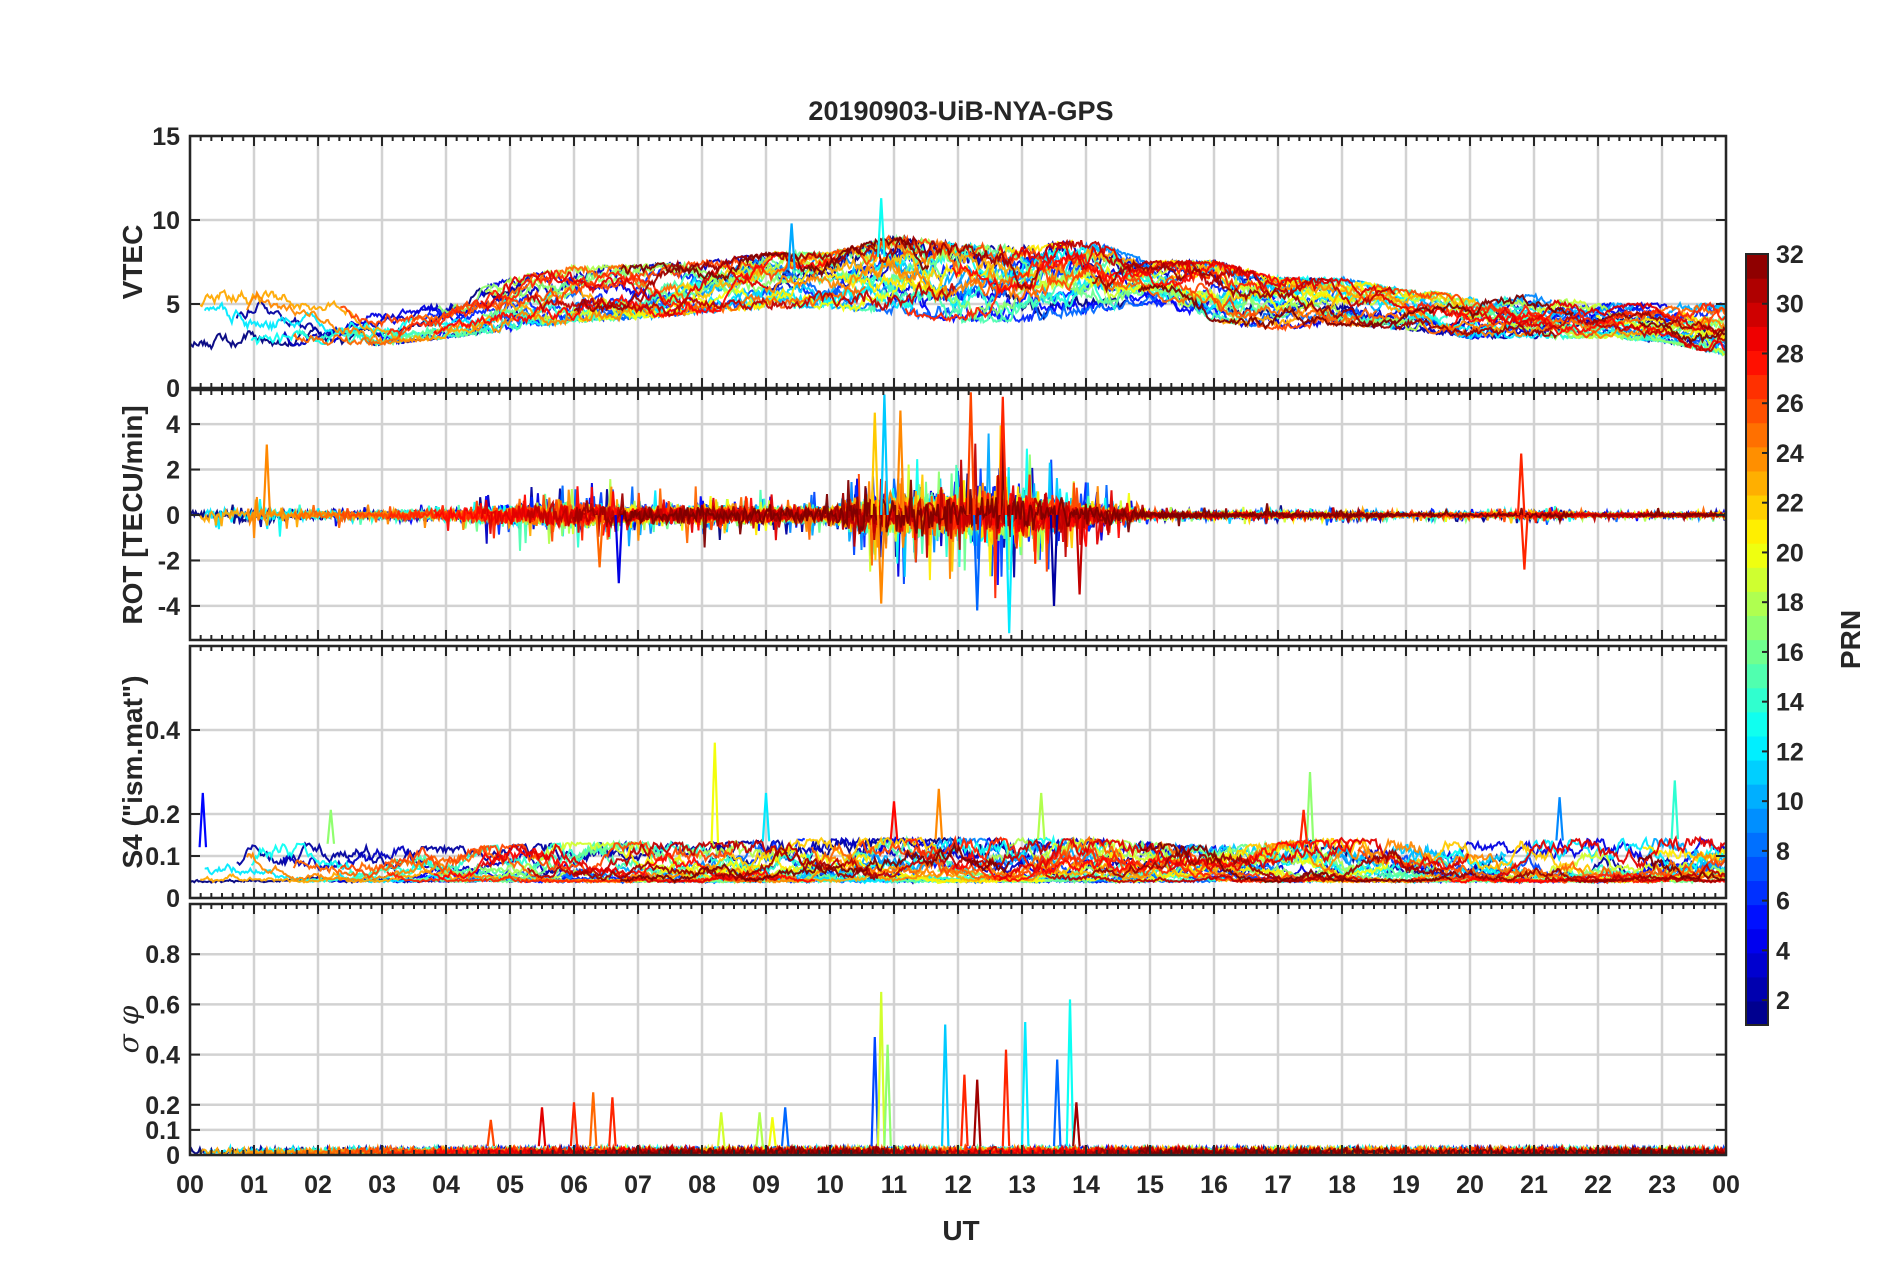 The width and height of the screenshot is (1902, 1272). I want to click on colorbar-tick-label: 28, so click(1790, 354).